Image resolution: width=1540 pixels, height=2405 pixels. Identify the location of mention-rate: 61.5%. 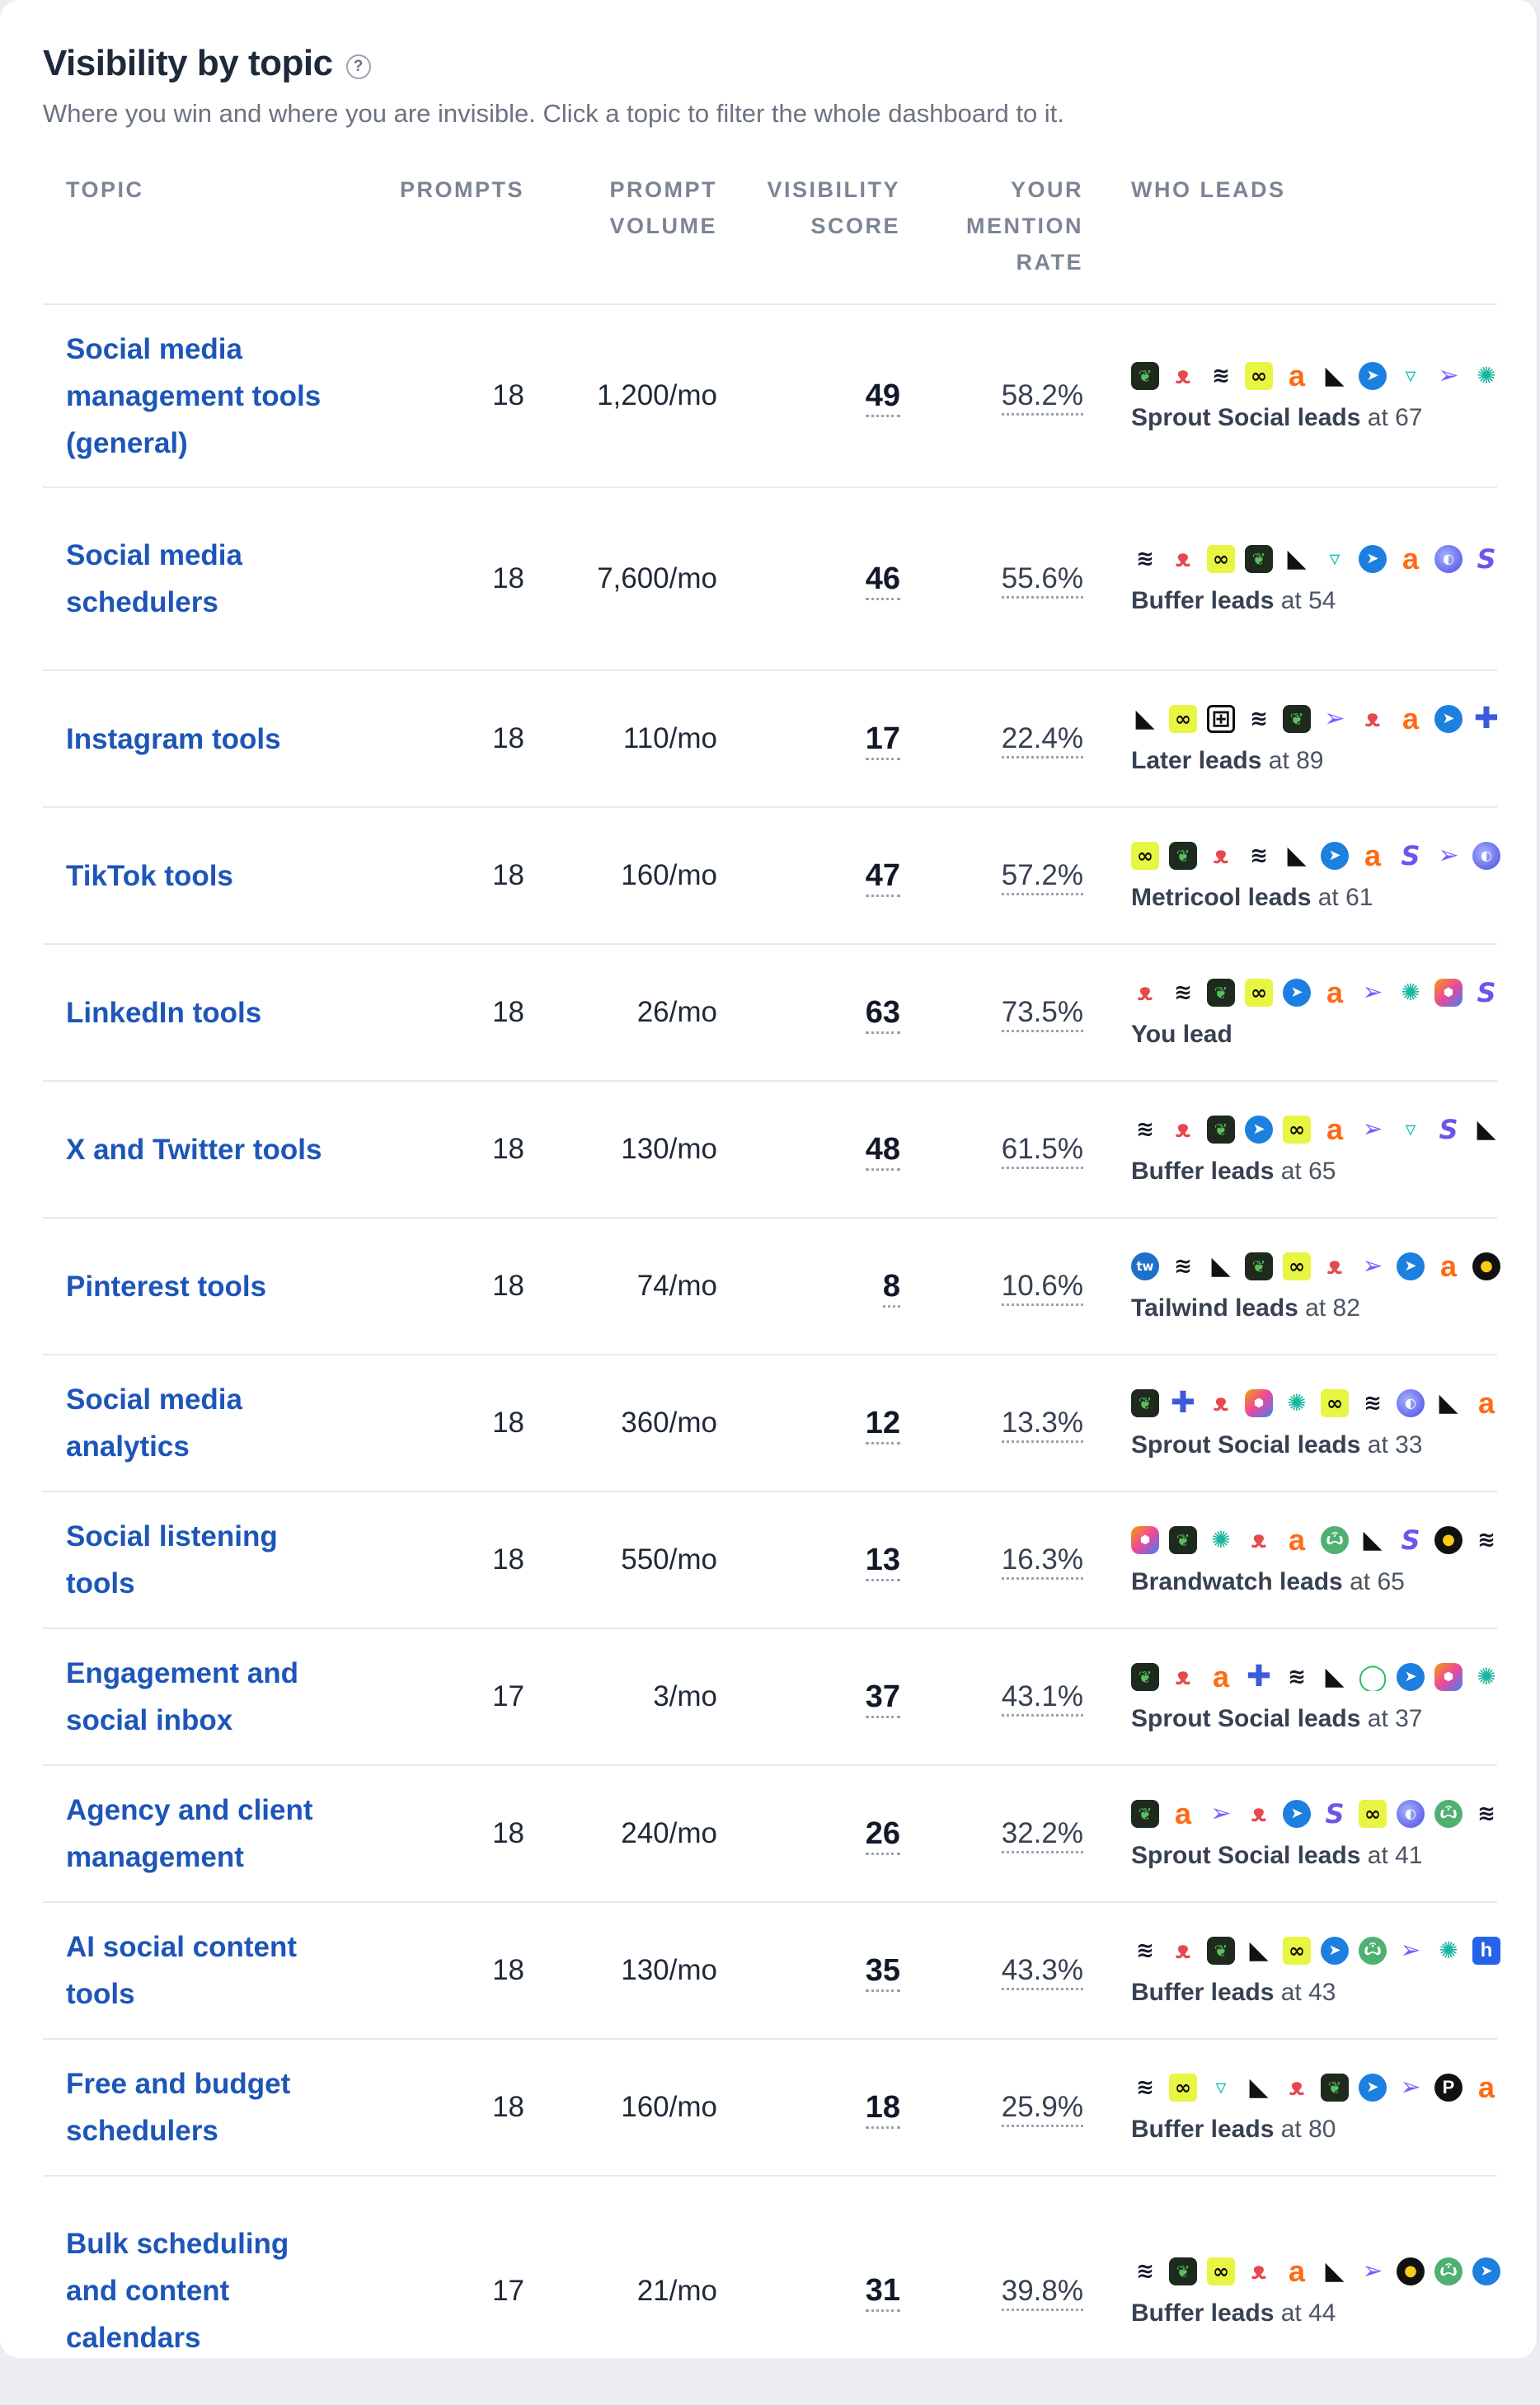
(1042, 1151).